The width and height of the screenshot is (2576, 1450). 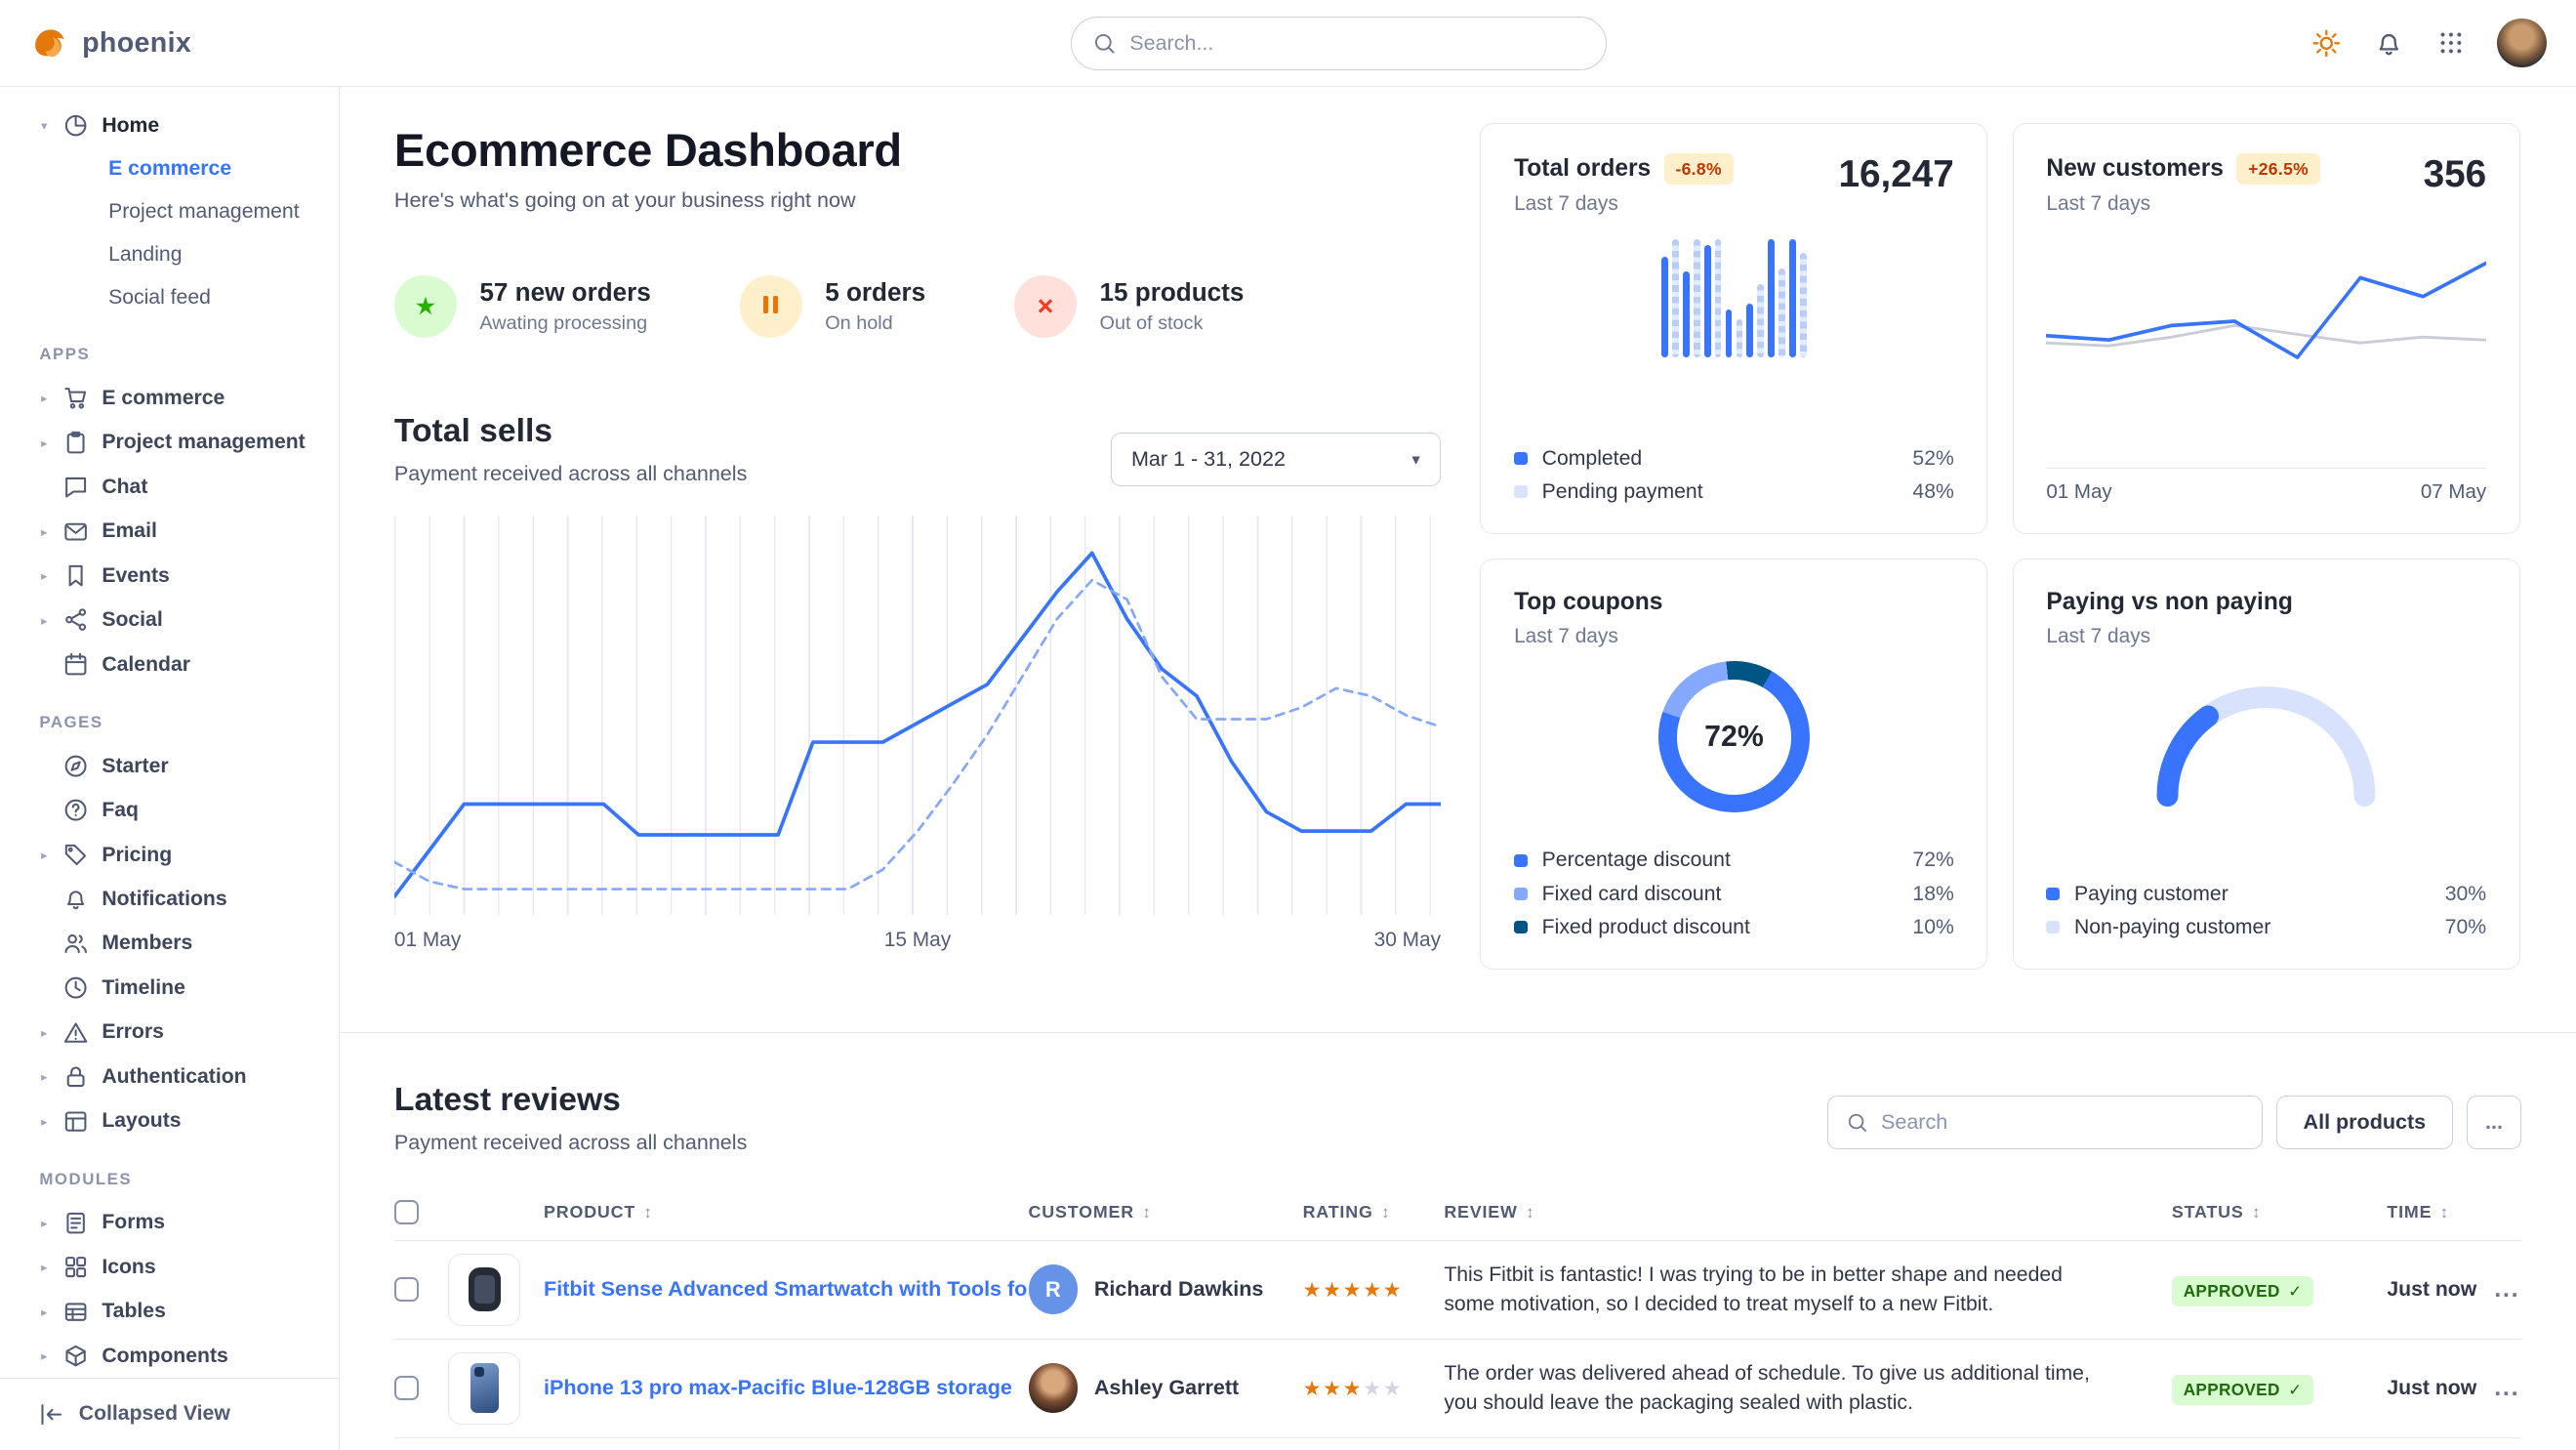 I want to click on sidebar-item-layouts: ▸ Layouts, so click(x=169, y=1120).